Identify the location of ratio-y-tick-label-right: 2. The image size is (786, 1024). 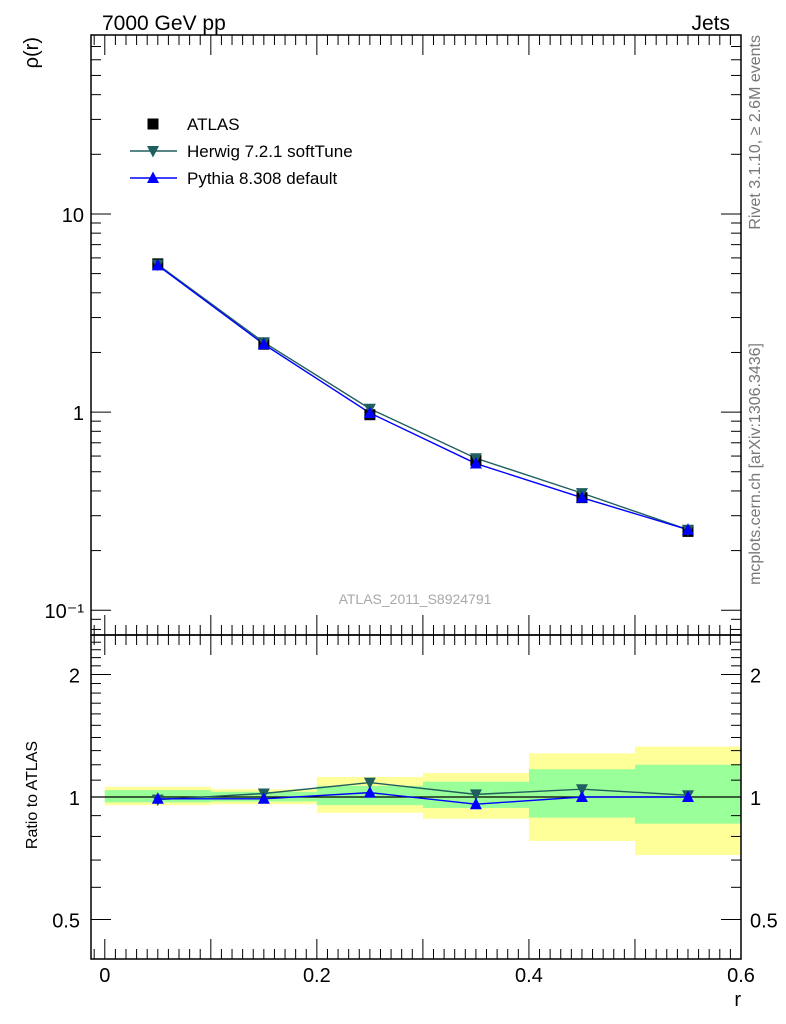
(755, 676).